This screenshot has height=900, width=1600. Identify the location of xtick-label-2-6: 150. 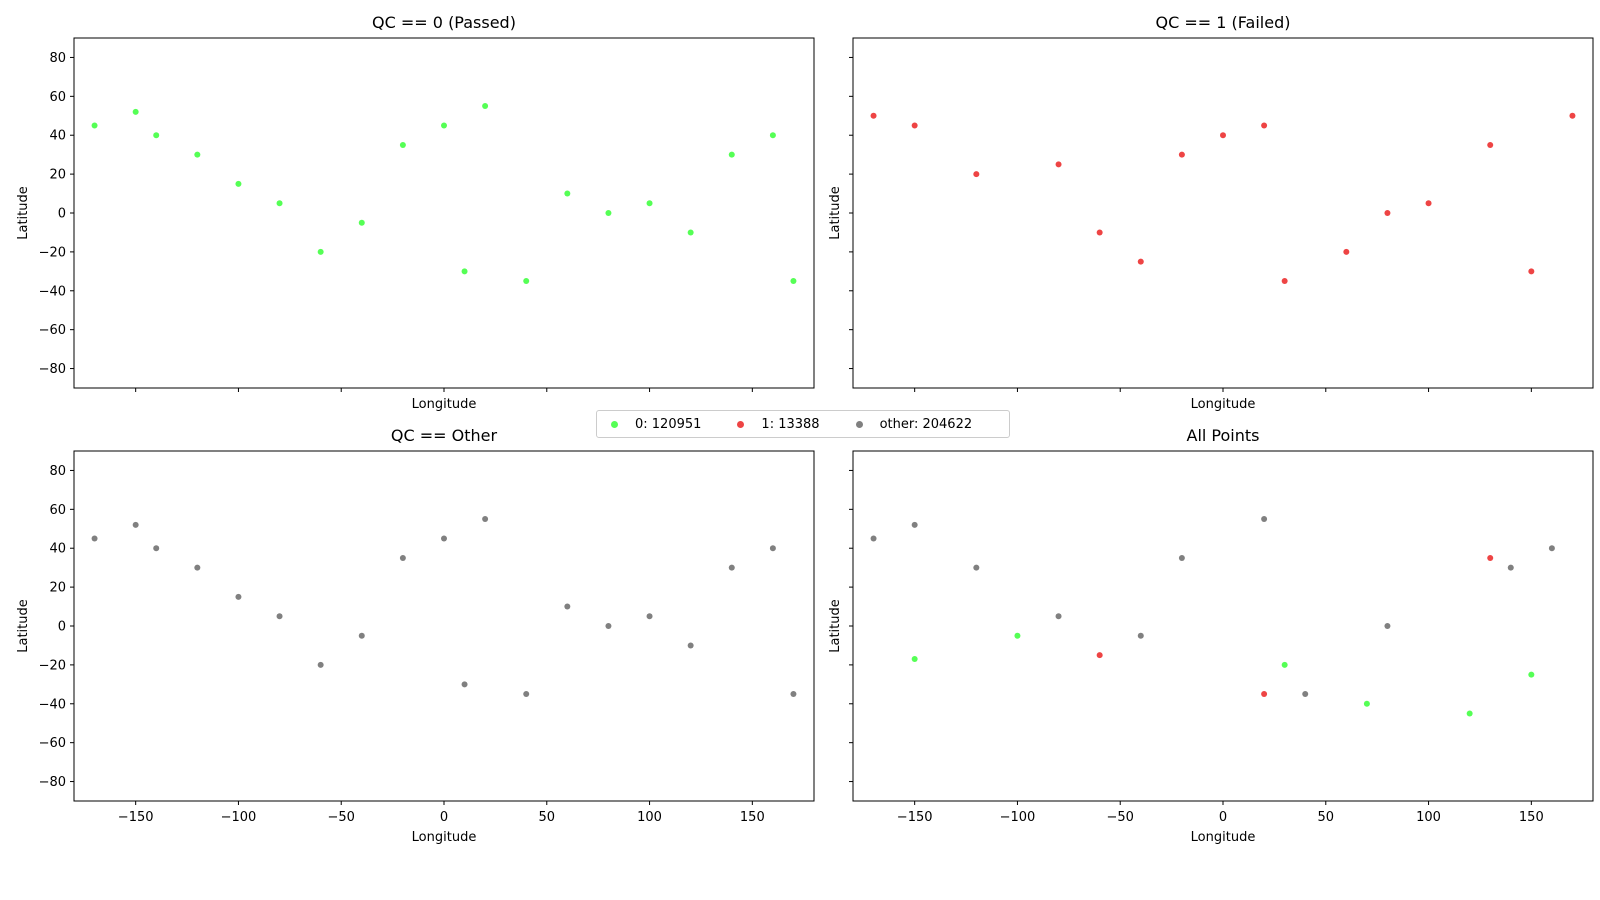
(752, 817).